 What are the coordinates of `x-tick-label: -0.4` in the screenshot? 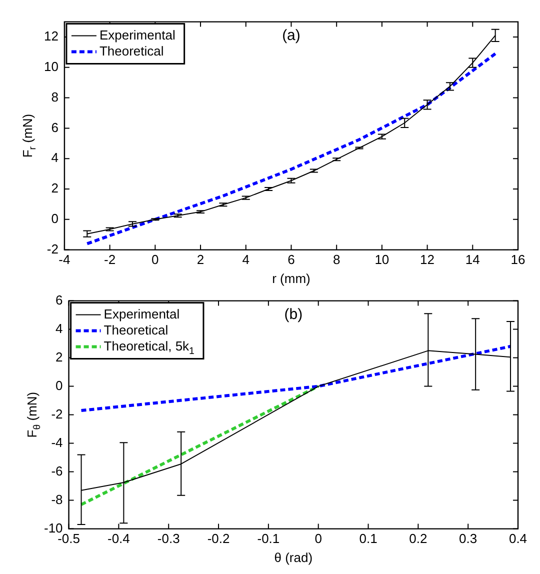 It's located at (119, 538).